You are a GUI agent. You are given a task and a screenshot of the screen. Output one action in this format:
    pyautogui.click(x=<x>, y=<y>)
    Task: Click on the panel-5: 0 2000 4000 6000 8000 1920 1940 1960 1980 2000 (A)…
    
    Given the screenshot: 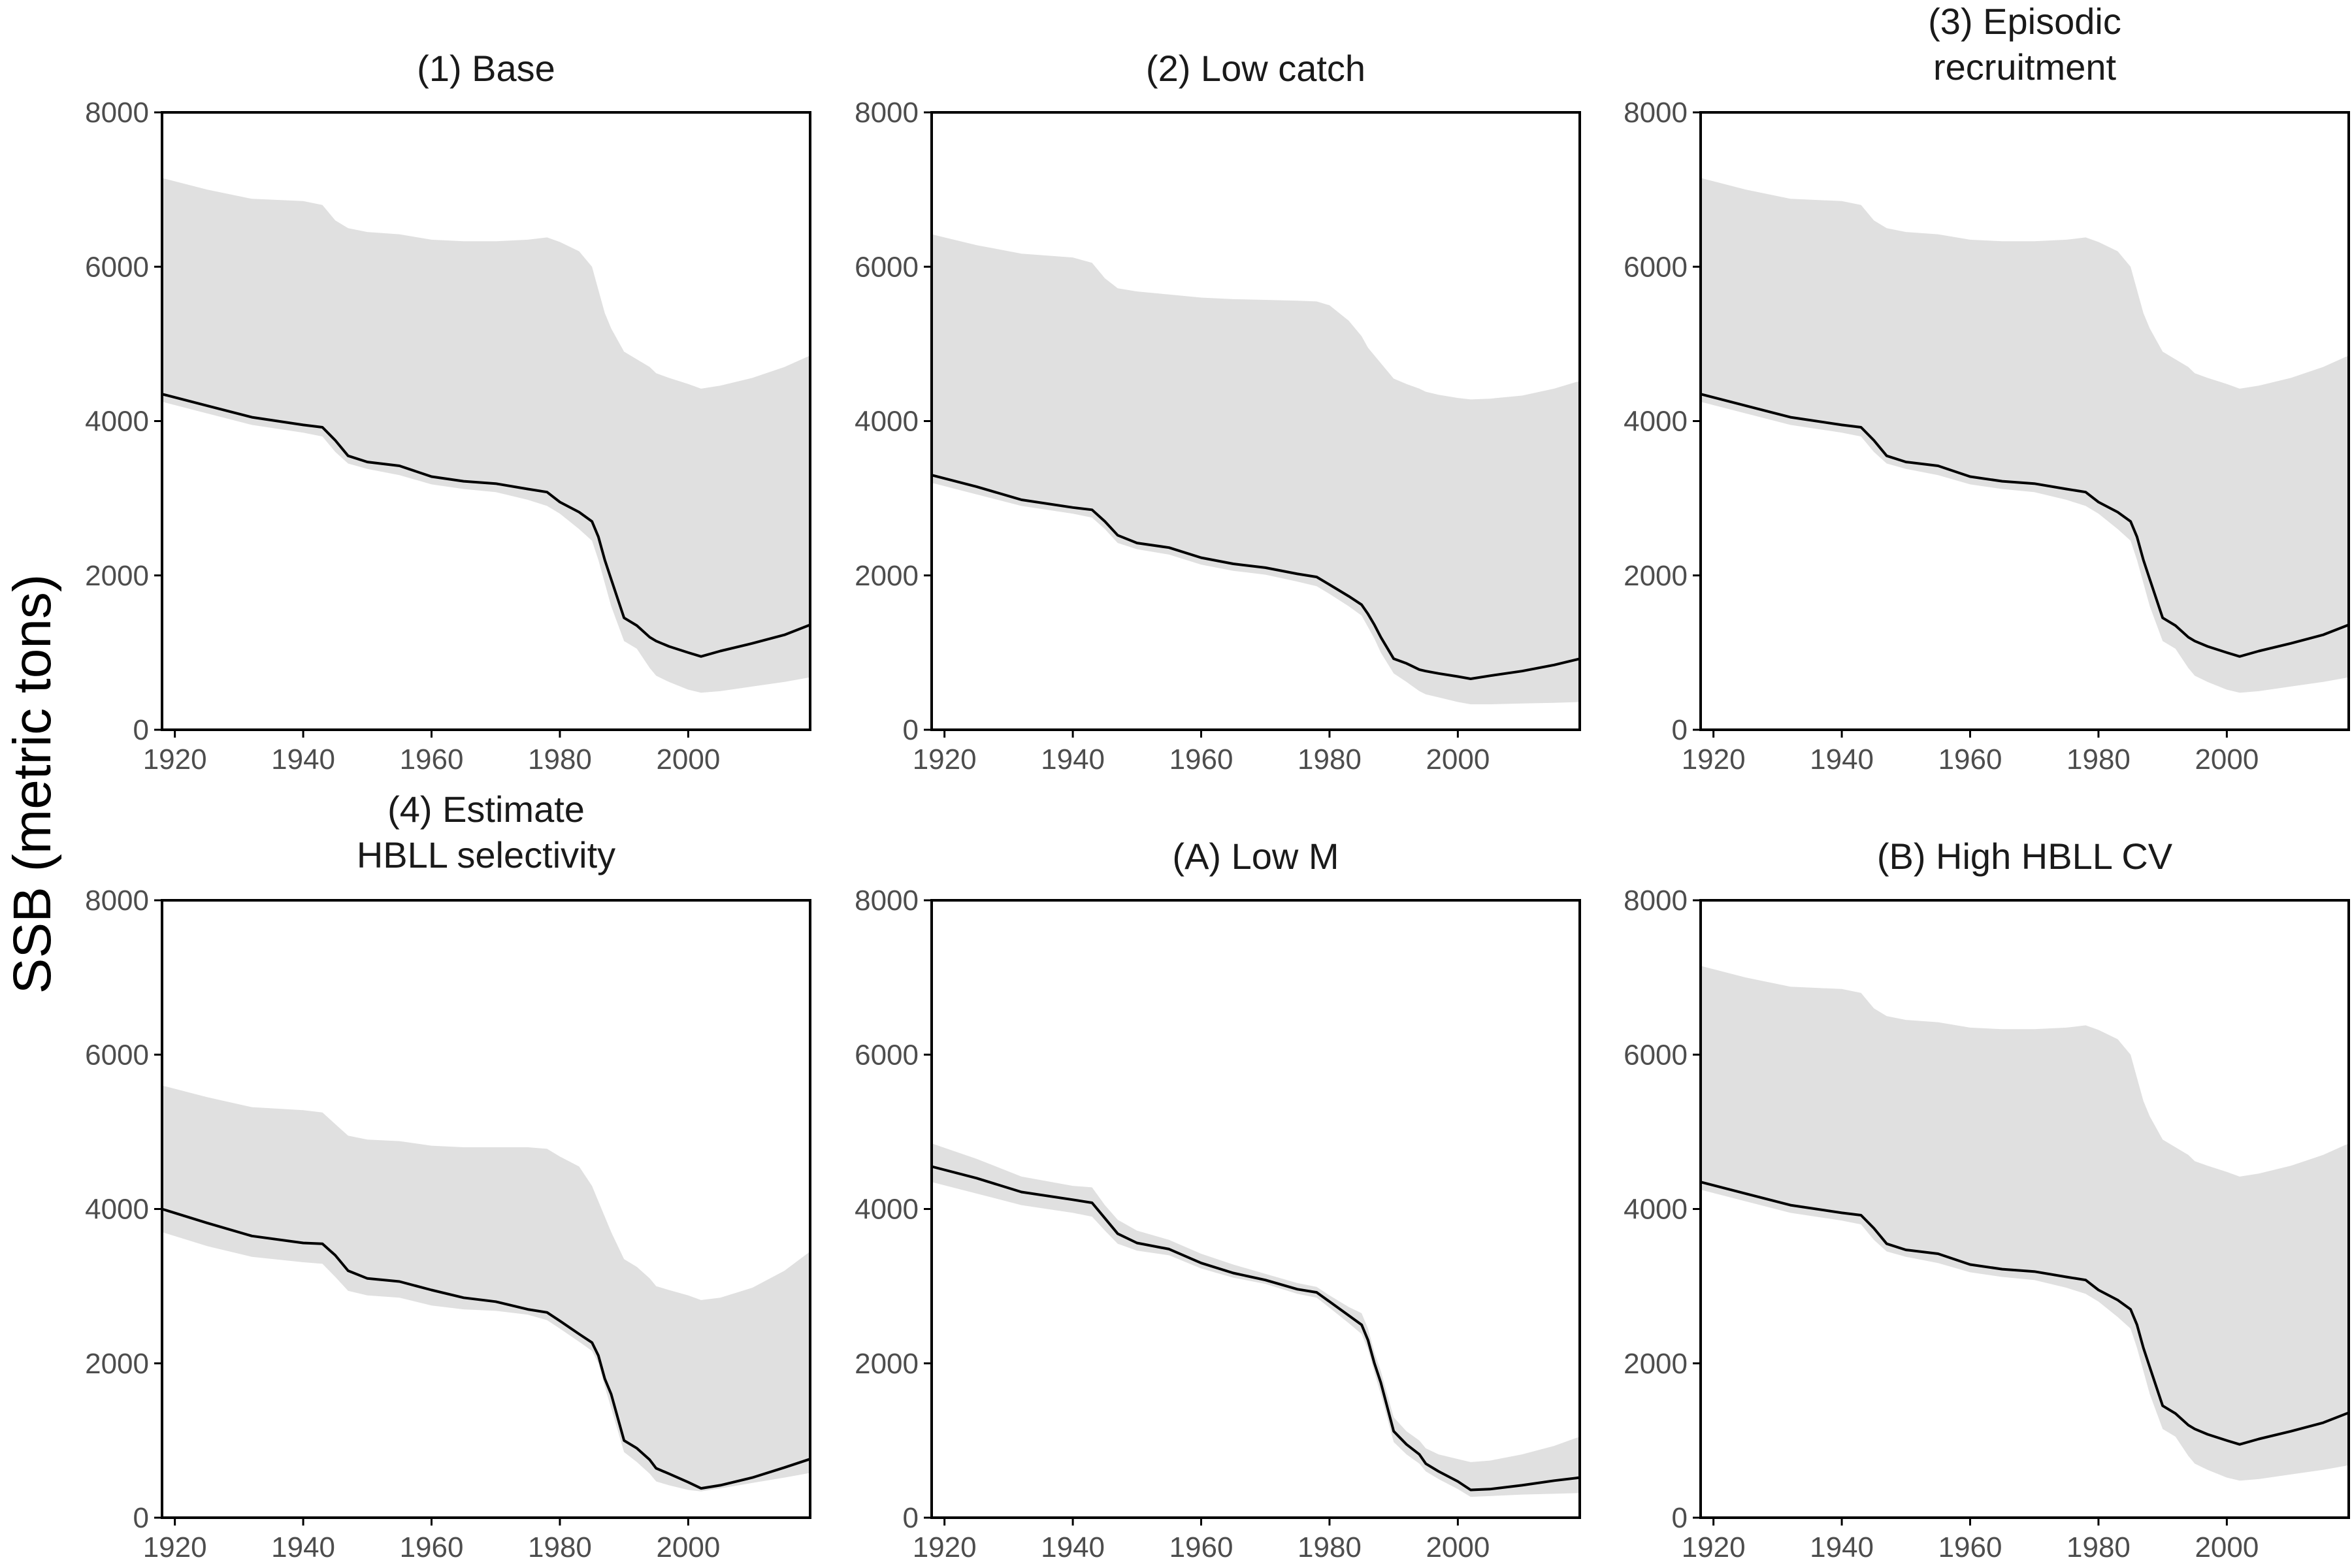 What is the action you would take?
    pyautogui.click(x=1218, y=1199)
    